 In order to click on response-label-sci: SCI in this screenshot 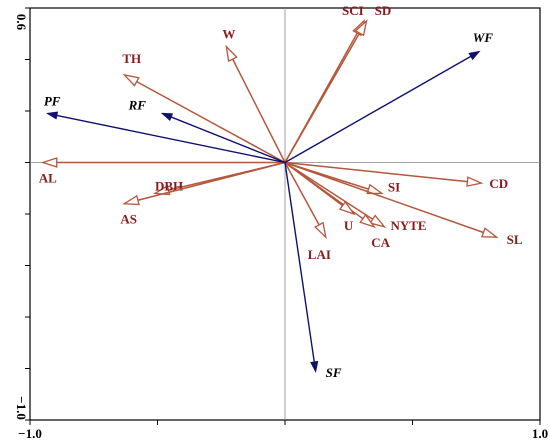, I will do `click(353, 10)`.